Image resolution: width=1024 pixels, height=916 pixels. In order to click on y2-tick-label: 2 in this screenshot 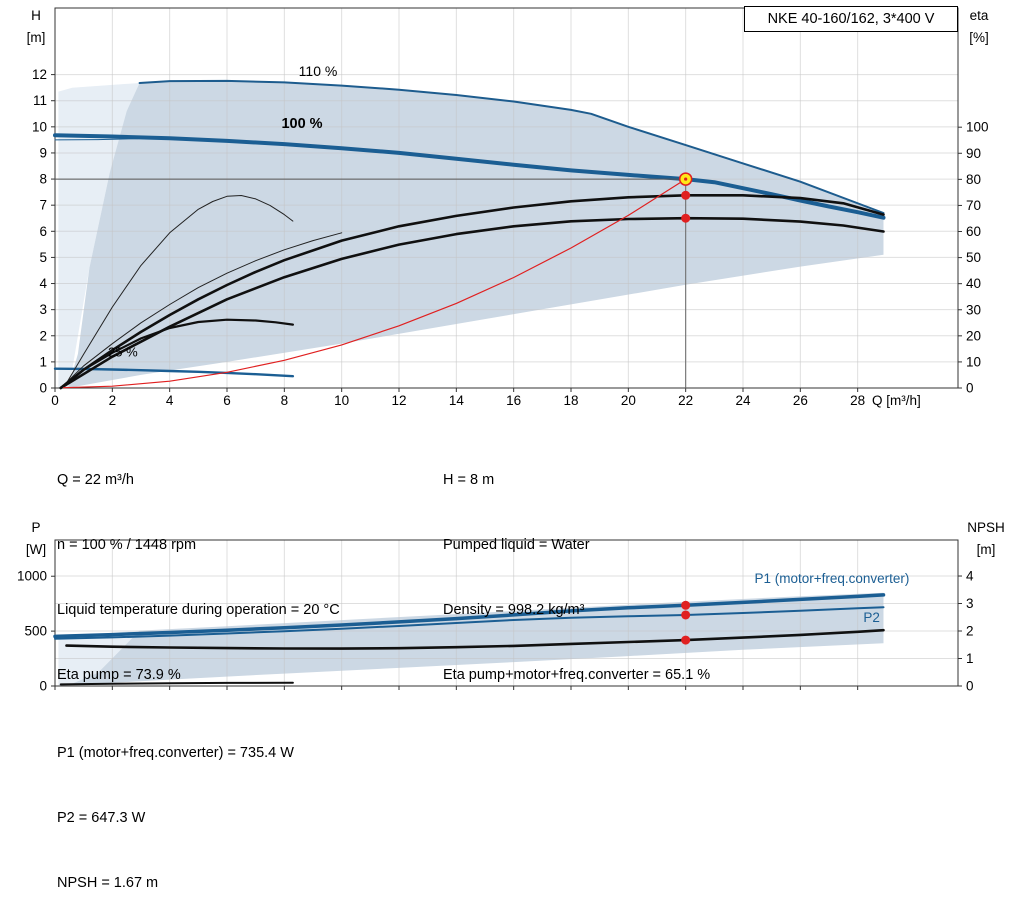, I will do `click(970, 631)`.